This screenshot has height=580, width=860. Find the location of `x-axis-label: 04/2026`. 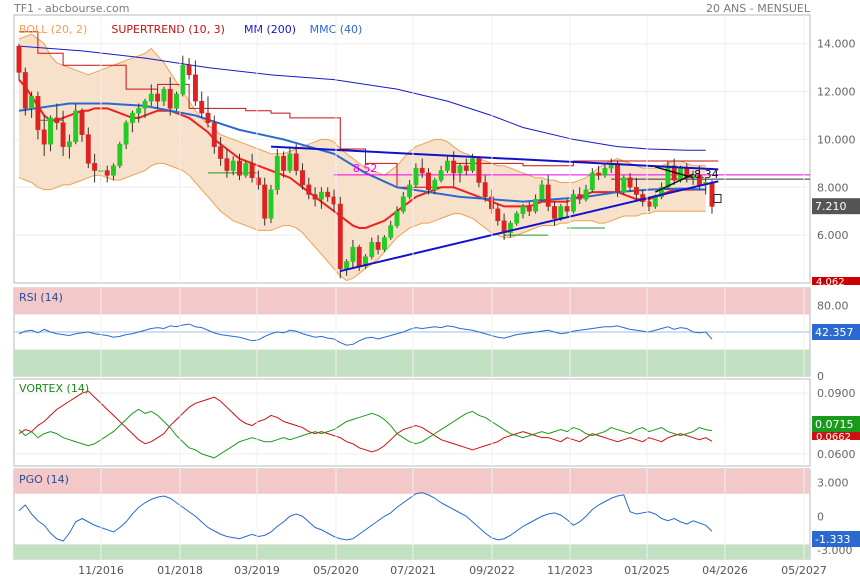

x-axis-label: 04/2026 is located at coordinates (725, 570).